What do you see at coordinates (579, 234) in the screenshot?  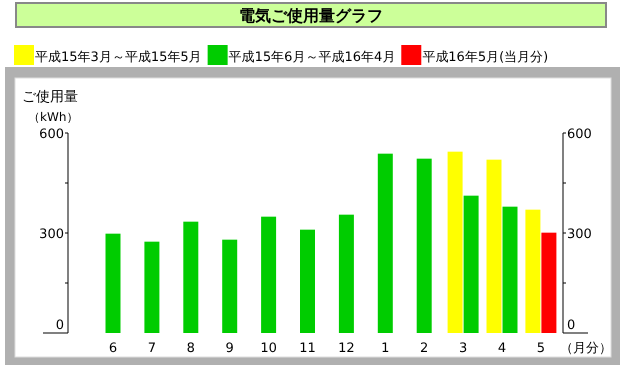 I see `y2-tick-label: 300` at bounding box center [579, 234].